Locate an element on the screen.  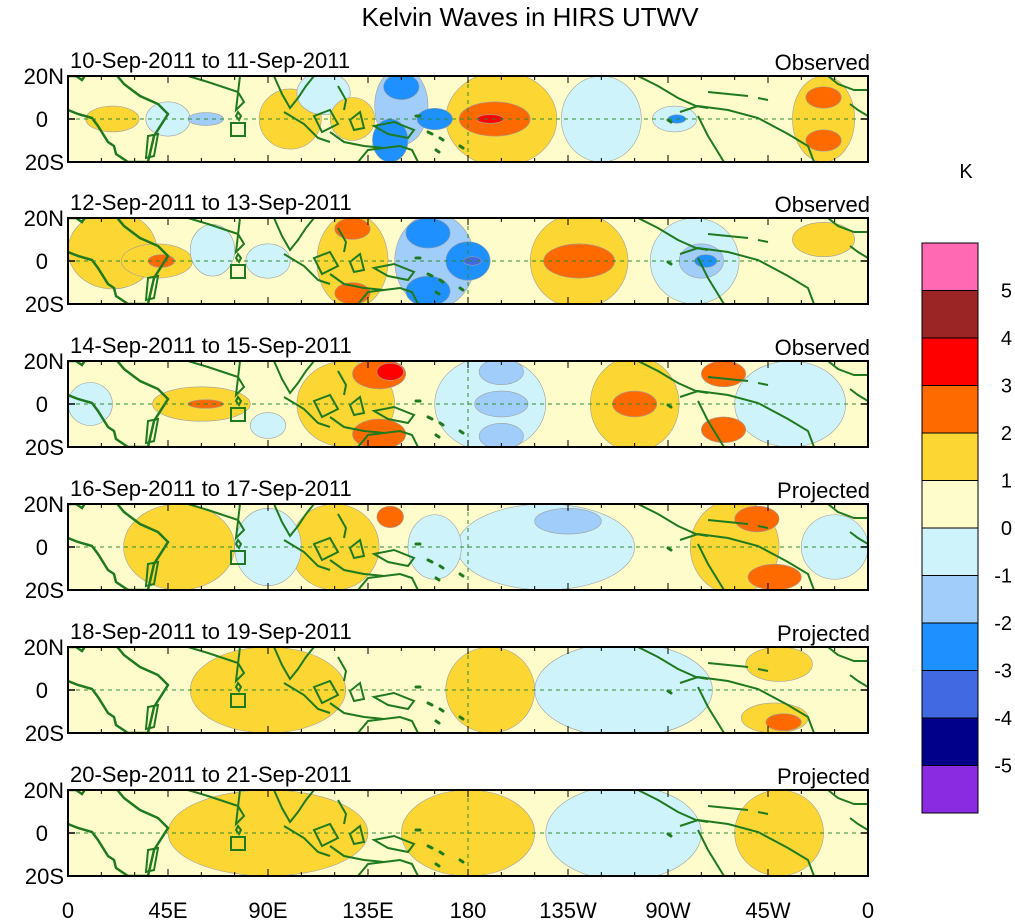
panel-date-label: 14-Sep-2011 to 15-Sep-2011 is located at coordinates (211, 345).